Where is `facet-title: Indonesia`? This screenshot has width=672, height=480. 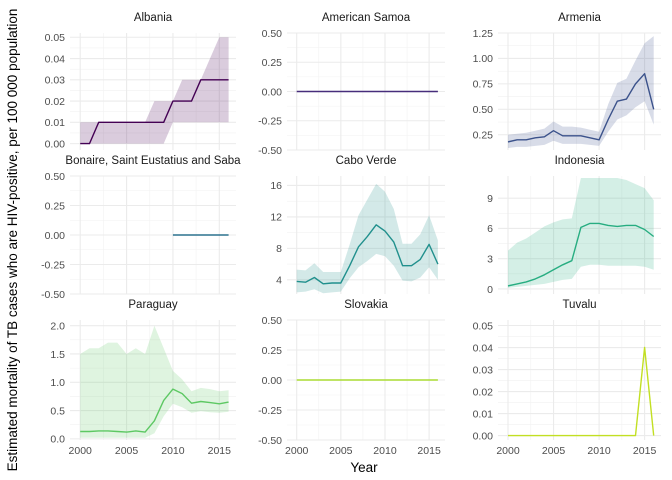
facet-title: Indonesia is located at coordinates (580, 161).